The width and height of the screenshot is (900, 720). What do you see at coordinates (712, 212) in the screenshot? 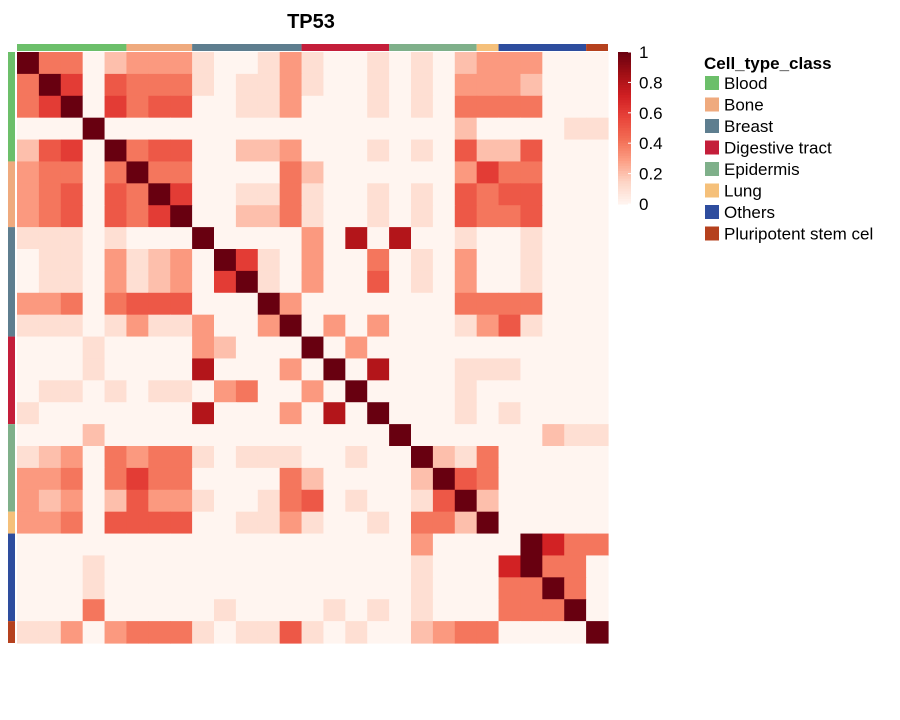
I see `legend-swatch` at bounding box center [712, 212].